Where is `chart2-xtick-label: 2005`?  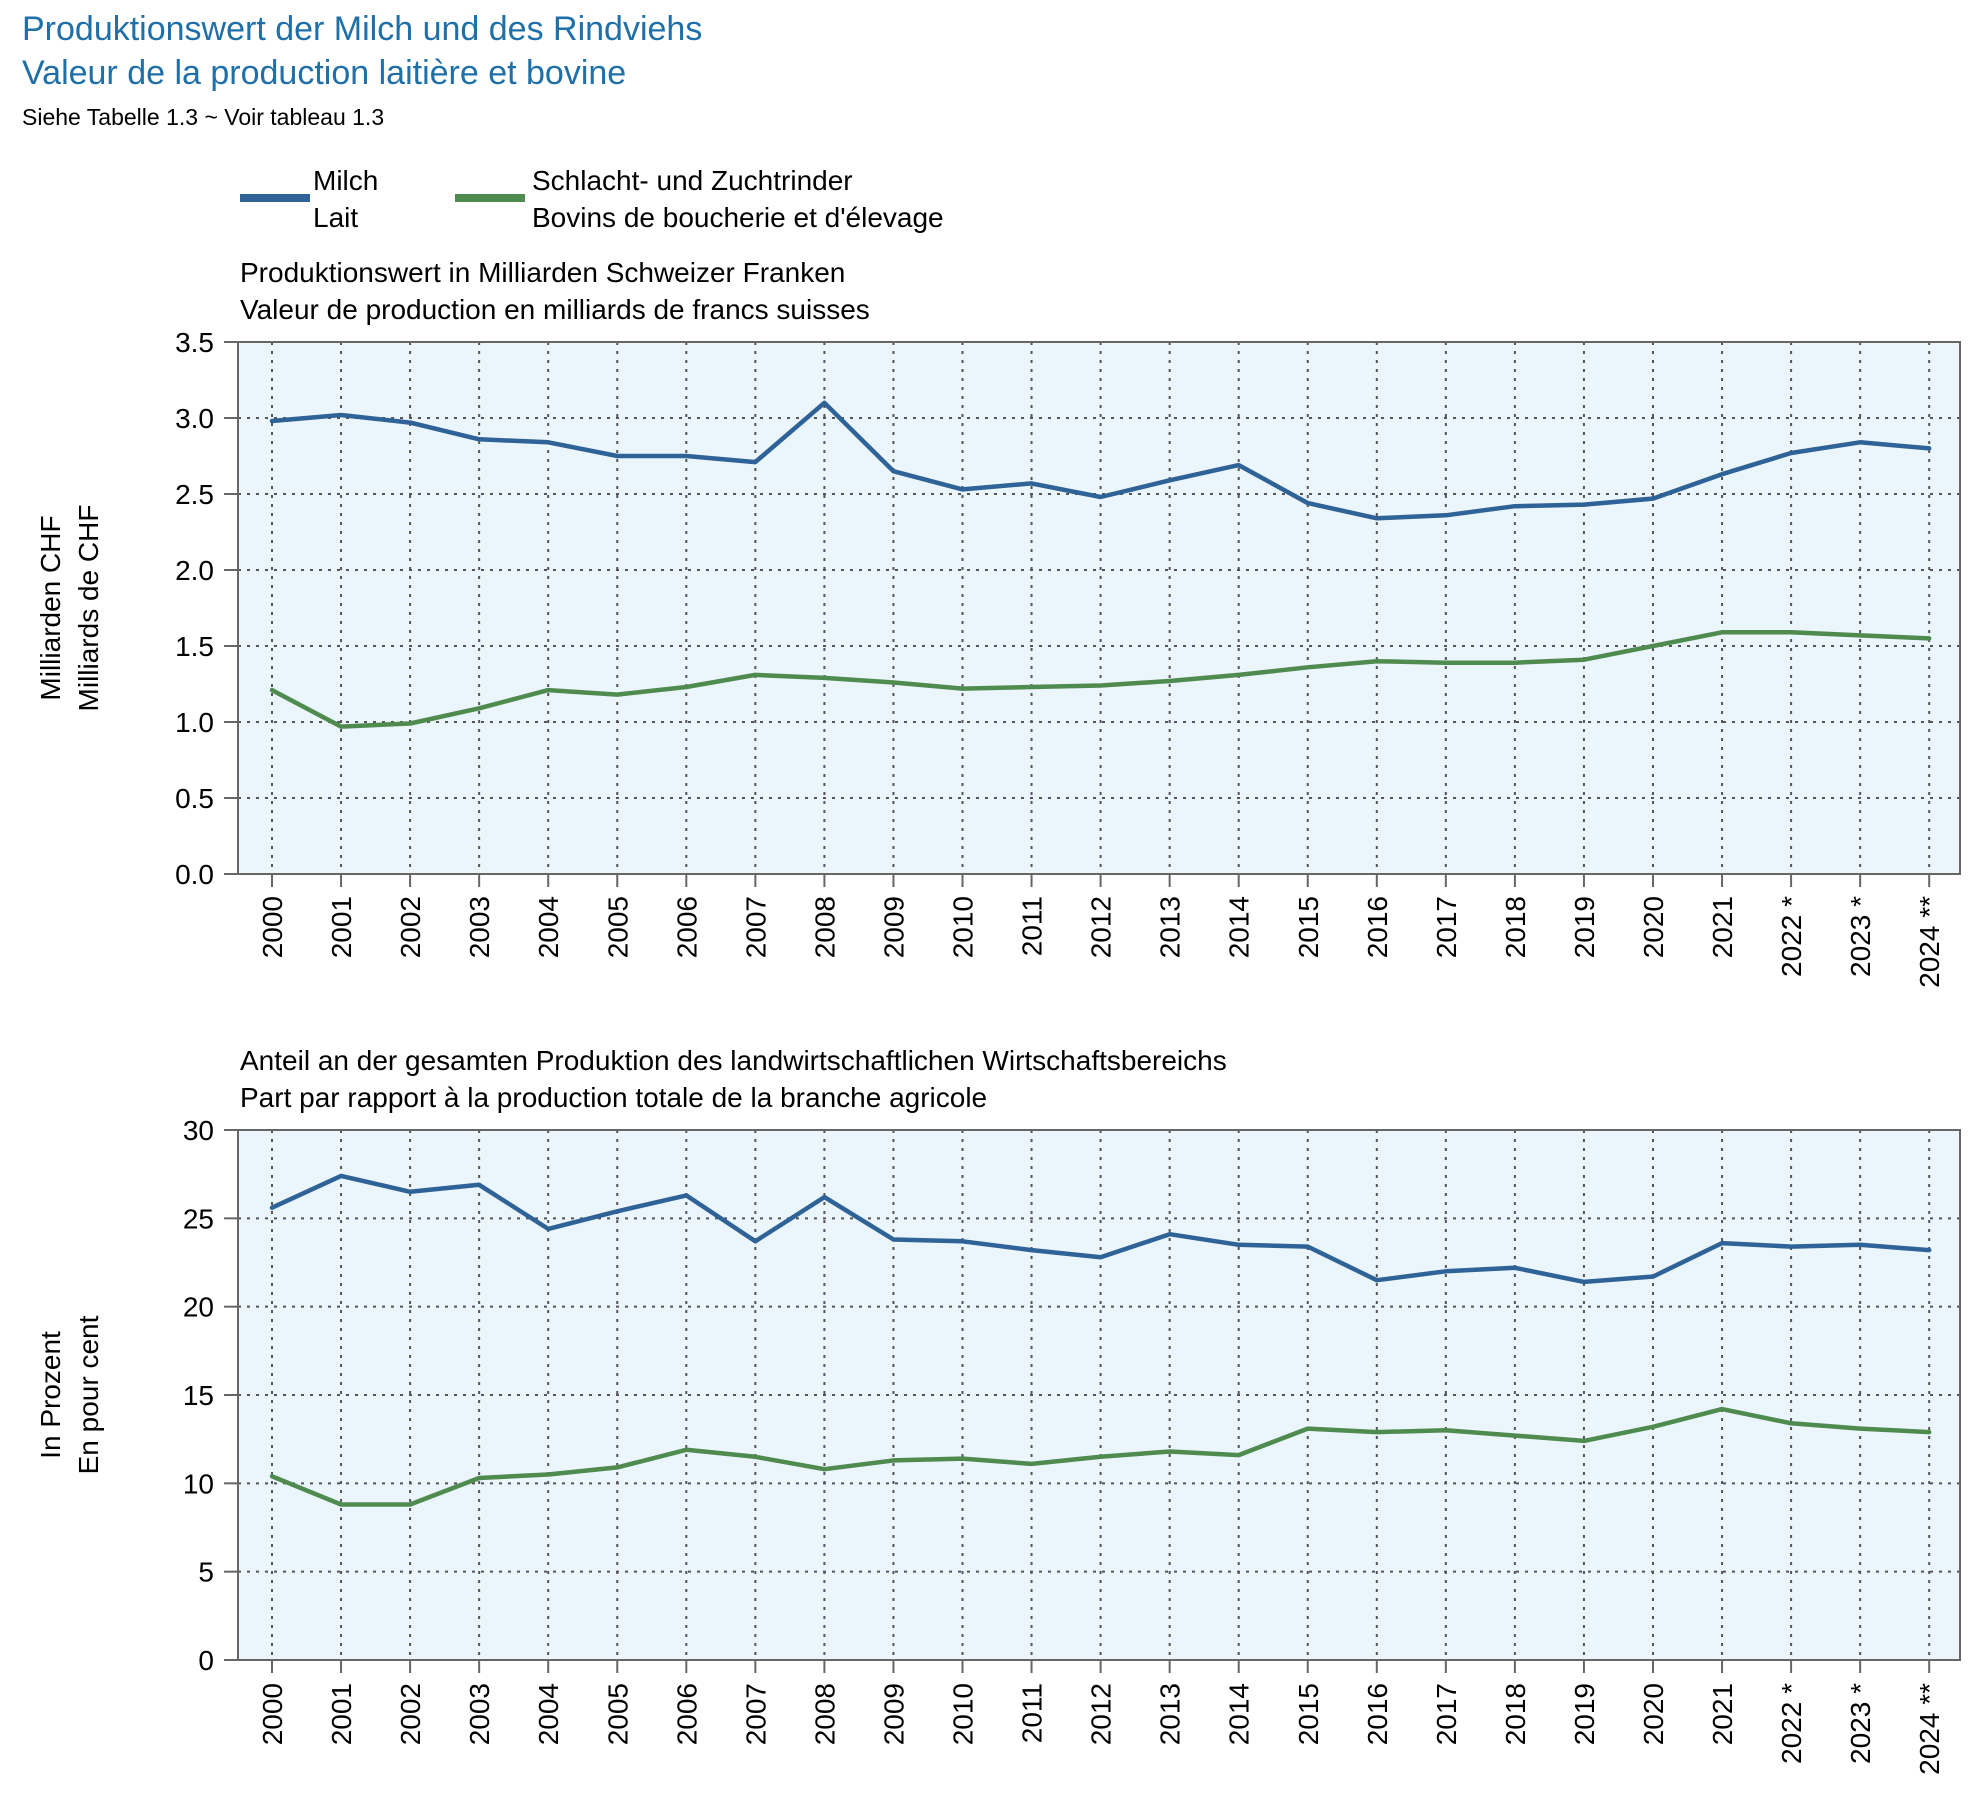
chart2-xtick-label: 2005 is located at coordinates (617, 1714).